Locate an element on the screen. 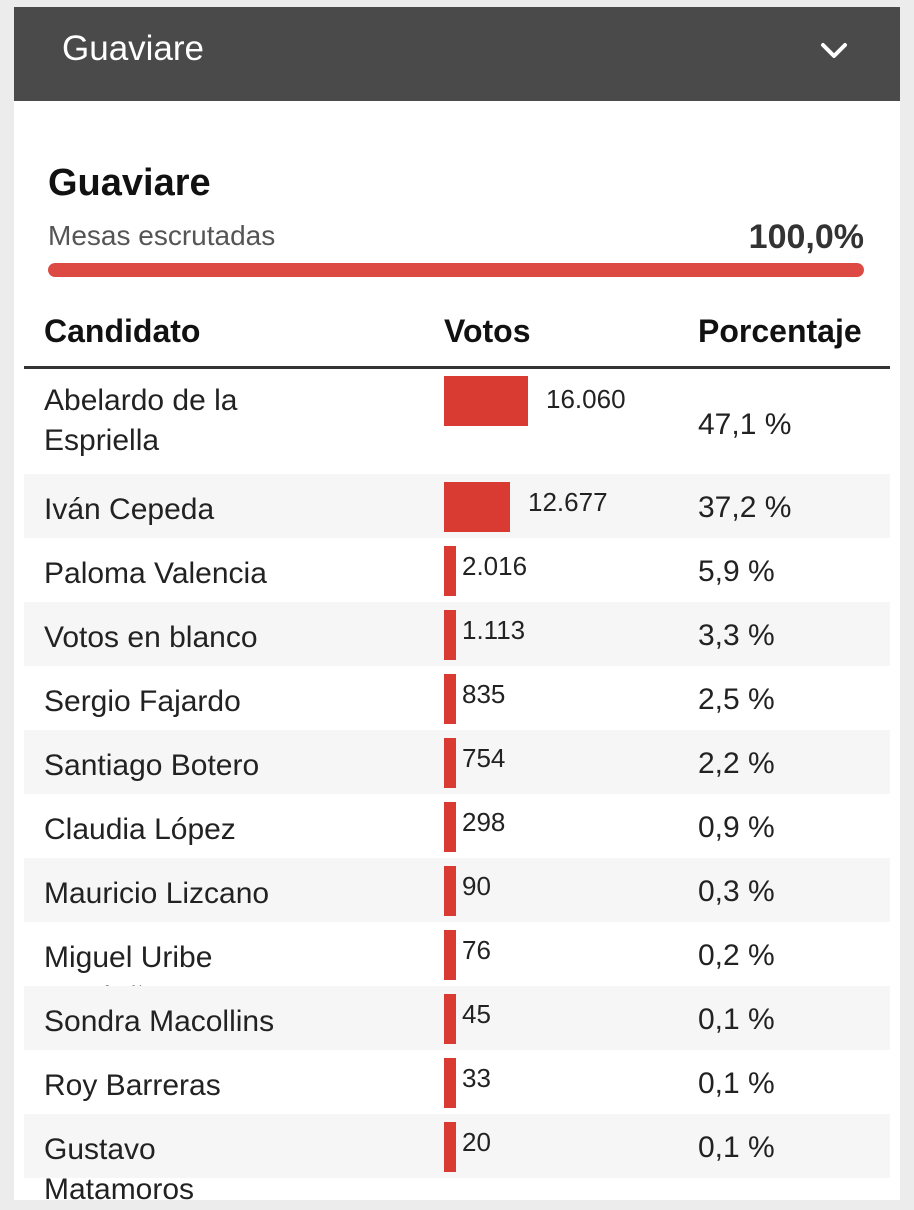  candidate-name: Mauricio Lizcano is located at coordinates (157, 893).